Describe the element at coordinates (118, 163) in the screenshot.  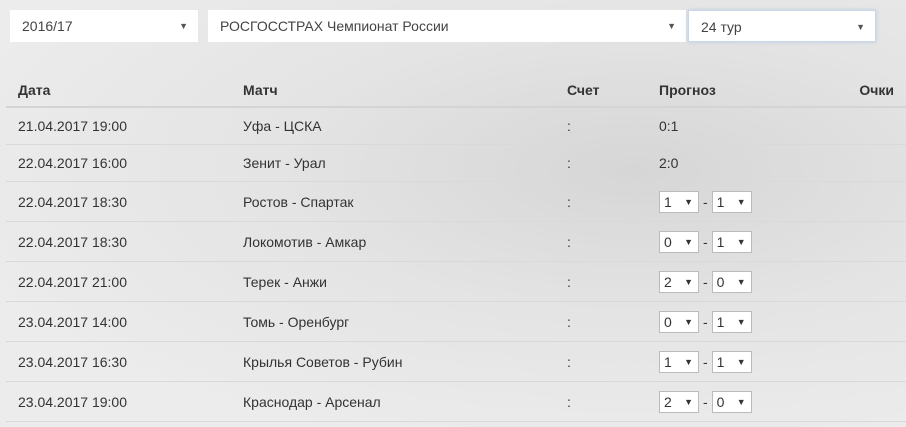
I see `date-cell: 22.04.2017 16:00` at that location.